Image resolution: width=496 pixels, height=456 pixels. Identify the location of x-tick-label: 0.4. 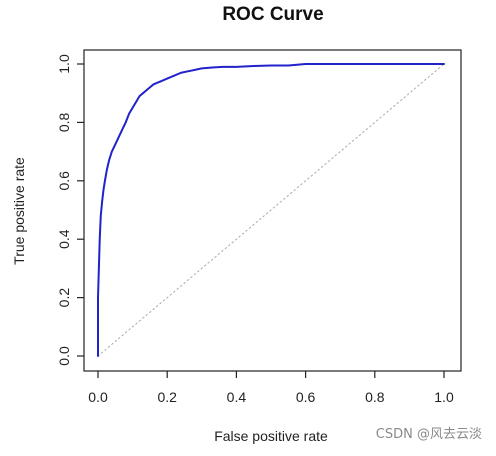
(237, 397).